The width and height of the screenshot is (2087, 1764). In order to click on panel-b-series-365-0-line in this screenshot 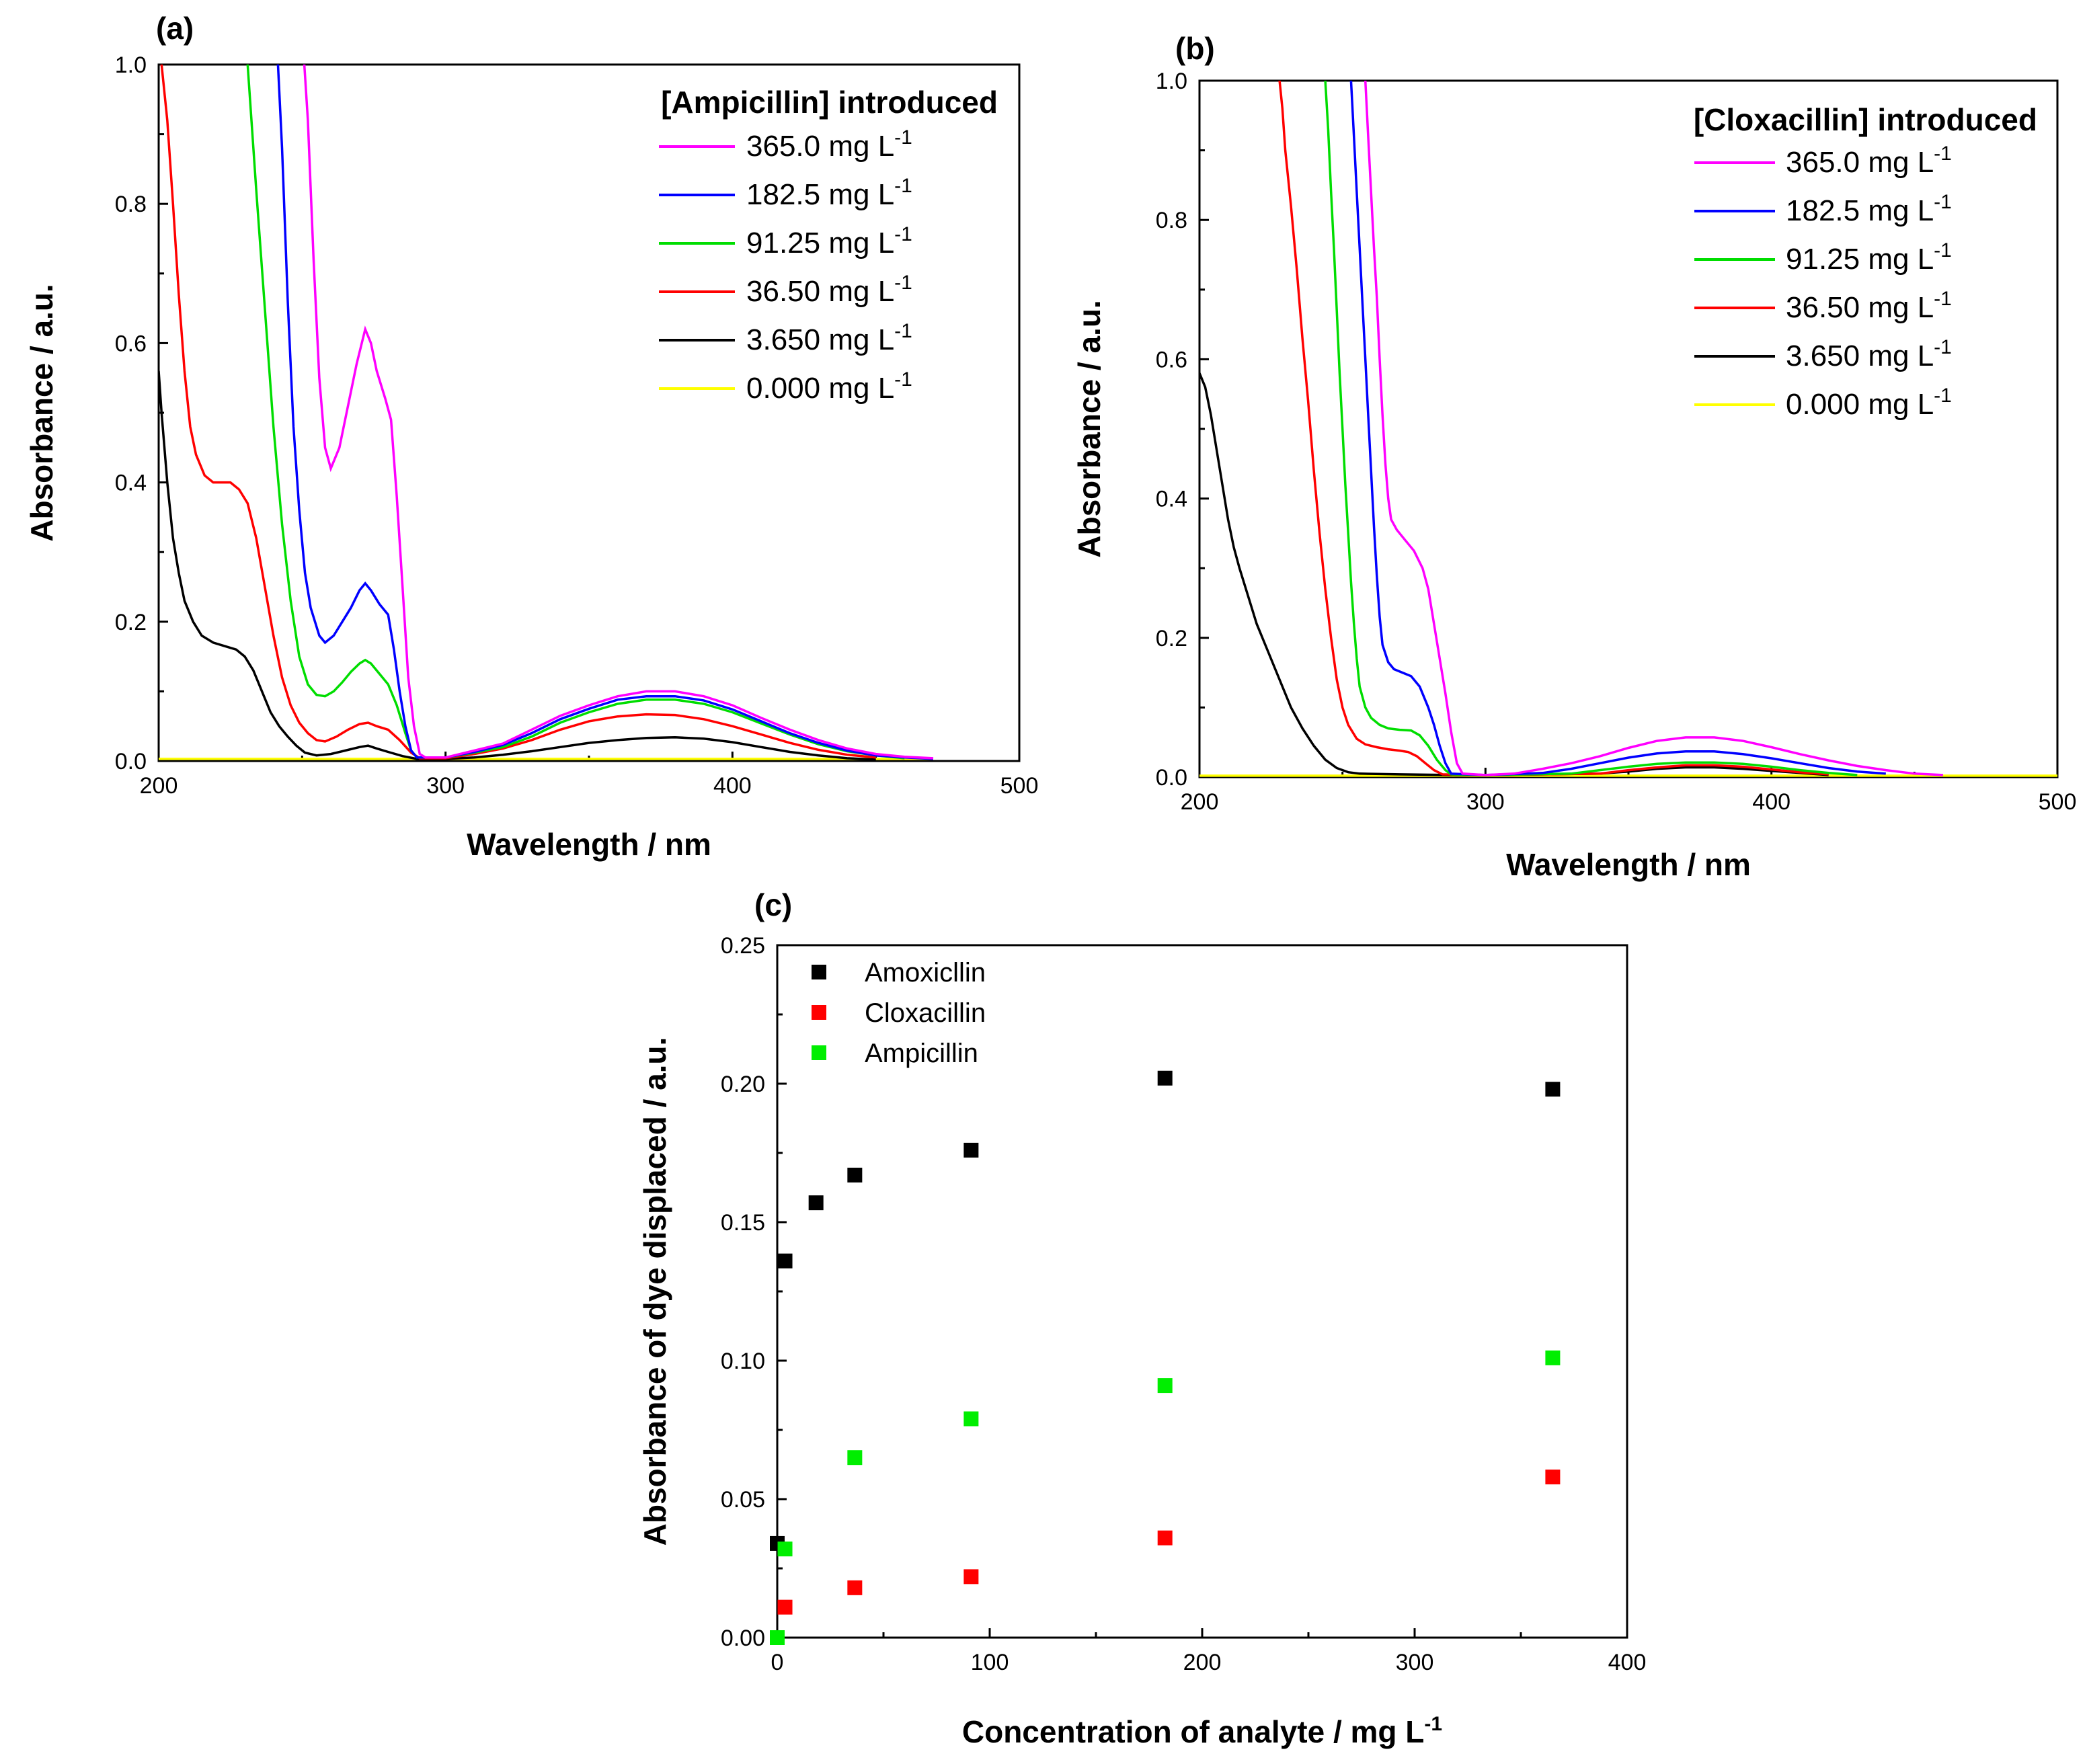, I will do `click(1653, 428)`.